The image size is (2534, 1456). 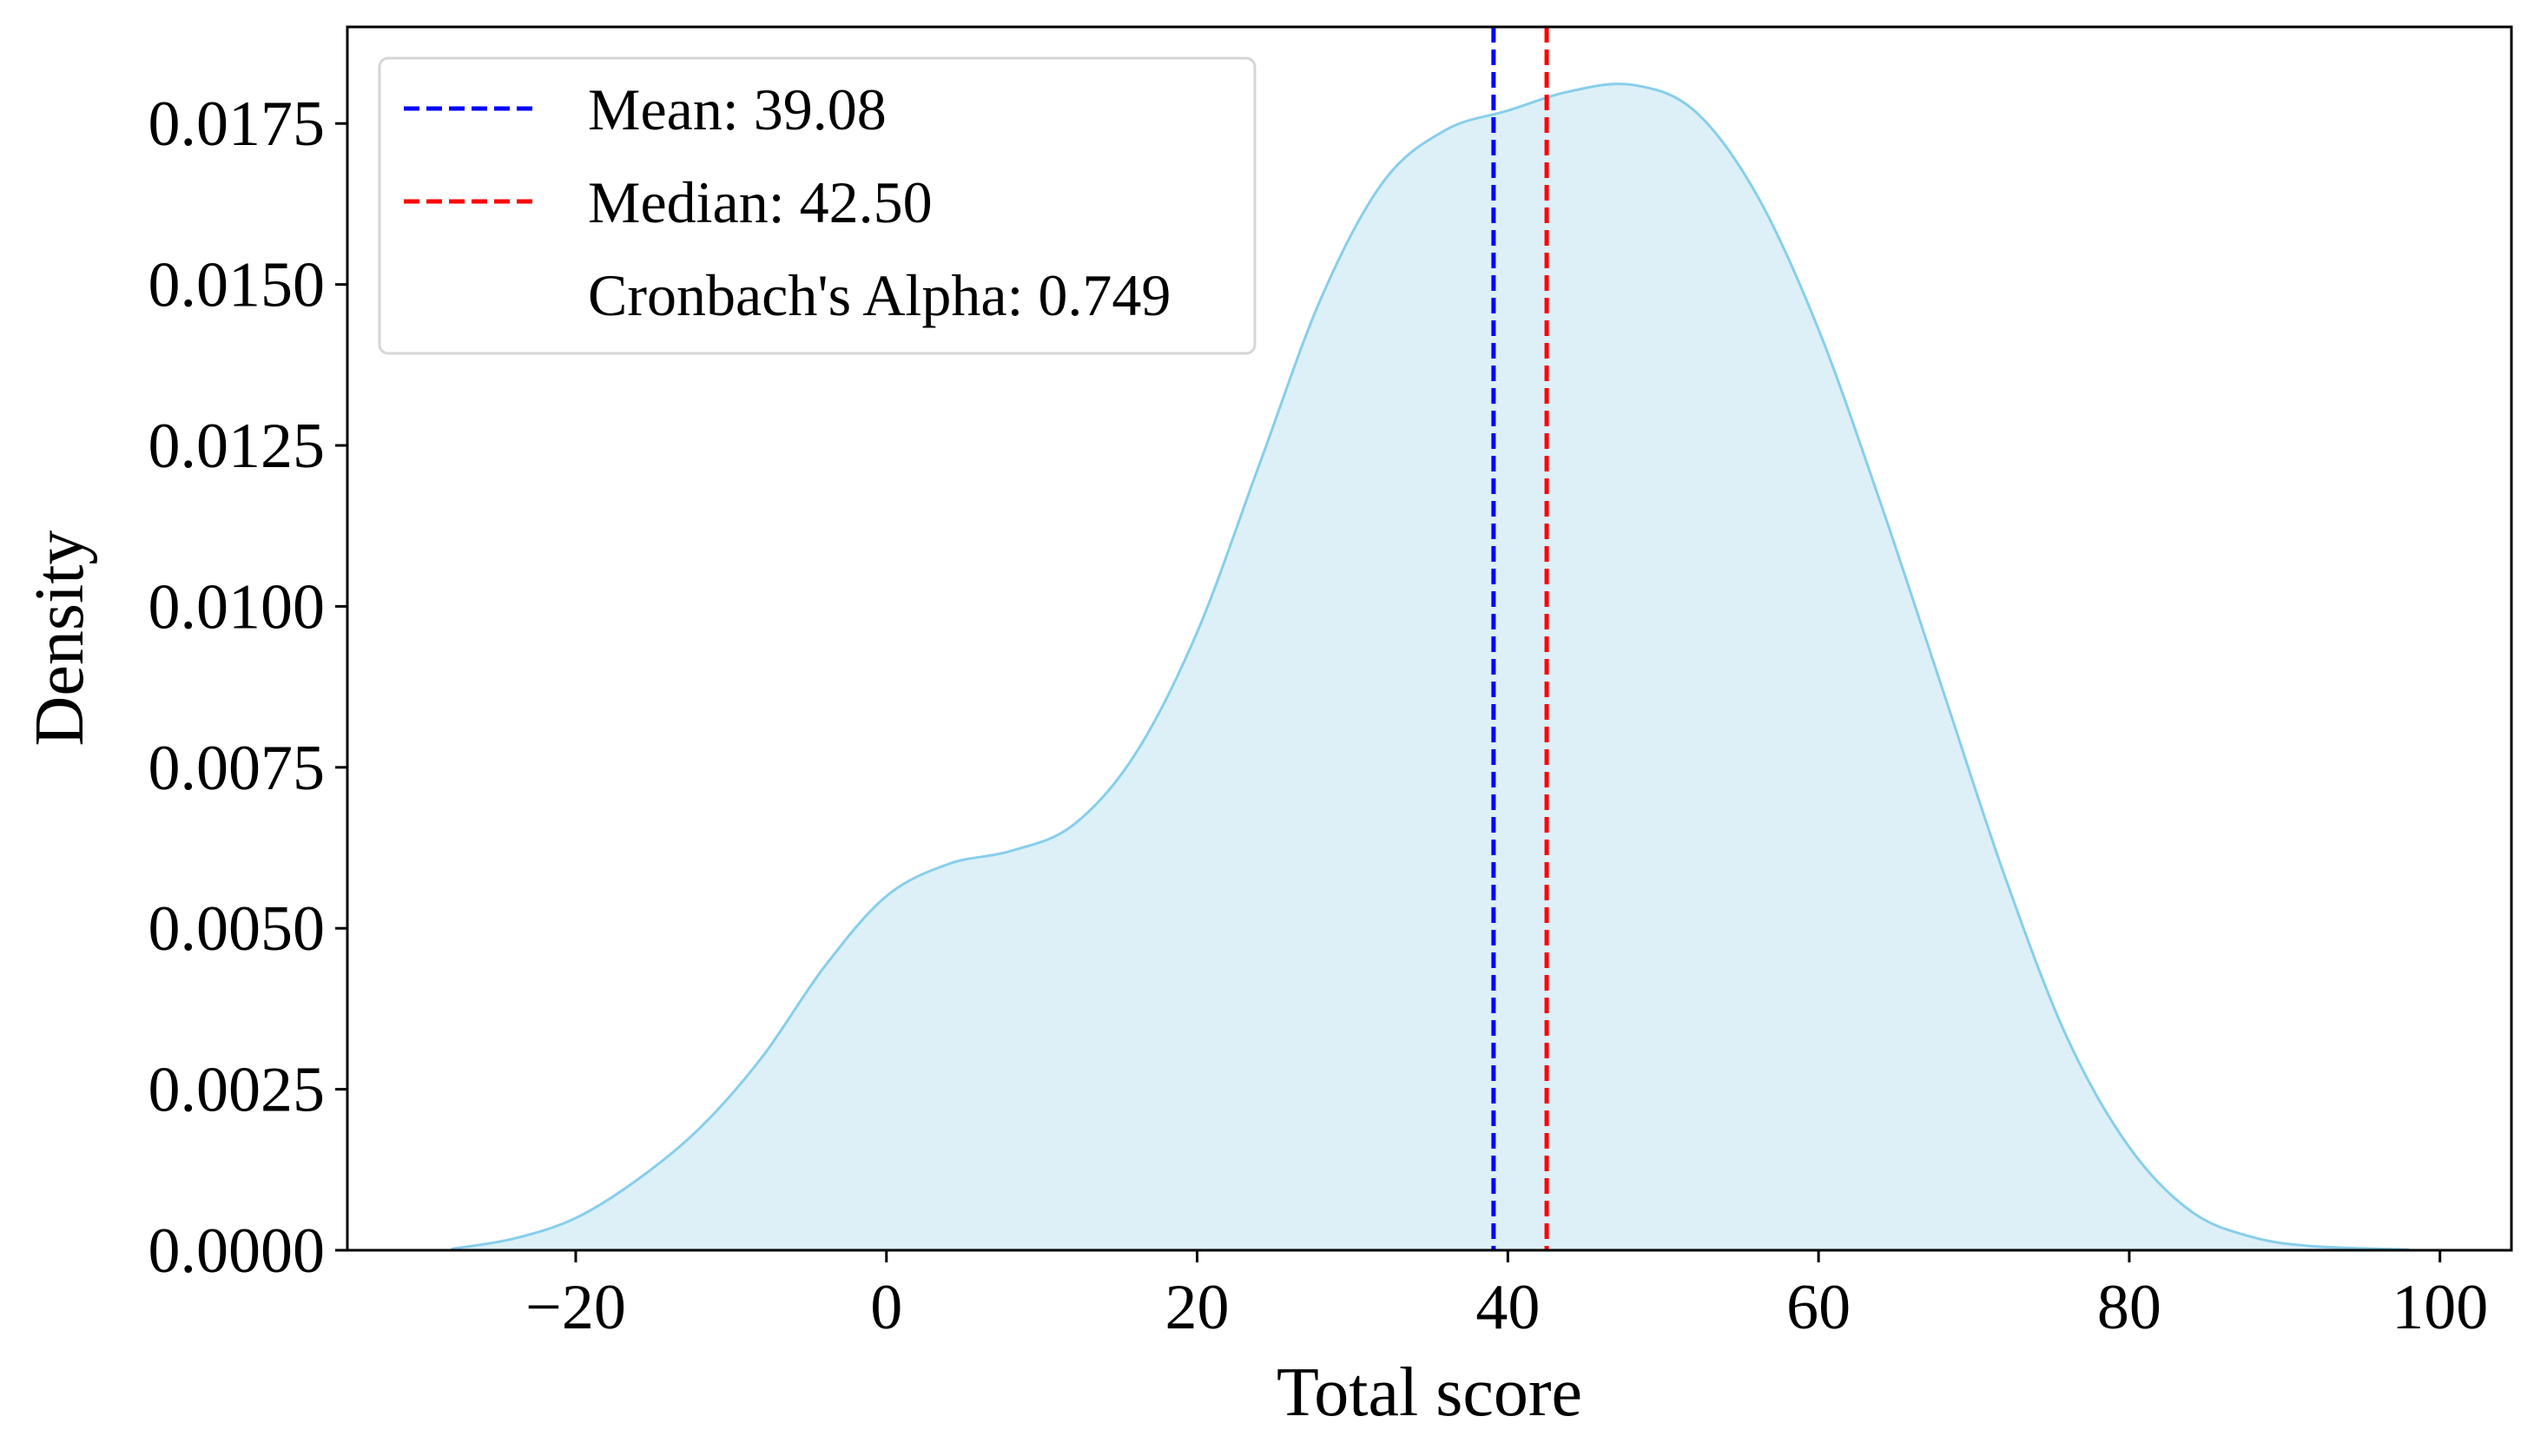 What do you see at coordinates (2129, 1307) in the screenshot?
I see `x-tick-label: 80` at bounding box center [2129, 1307].